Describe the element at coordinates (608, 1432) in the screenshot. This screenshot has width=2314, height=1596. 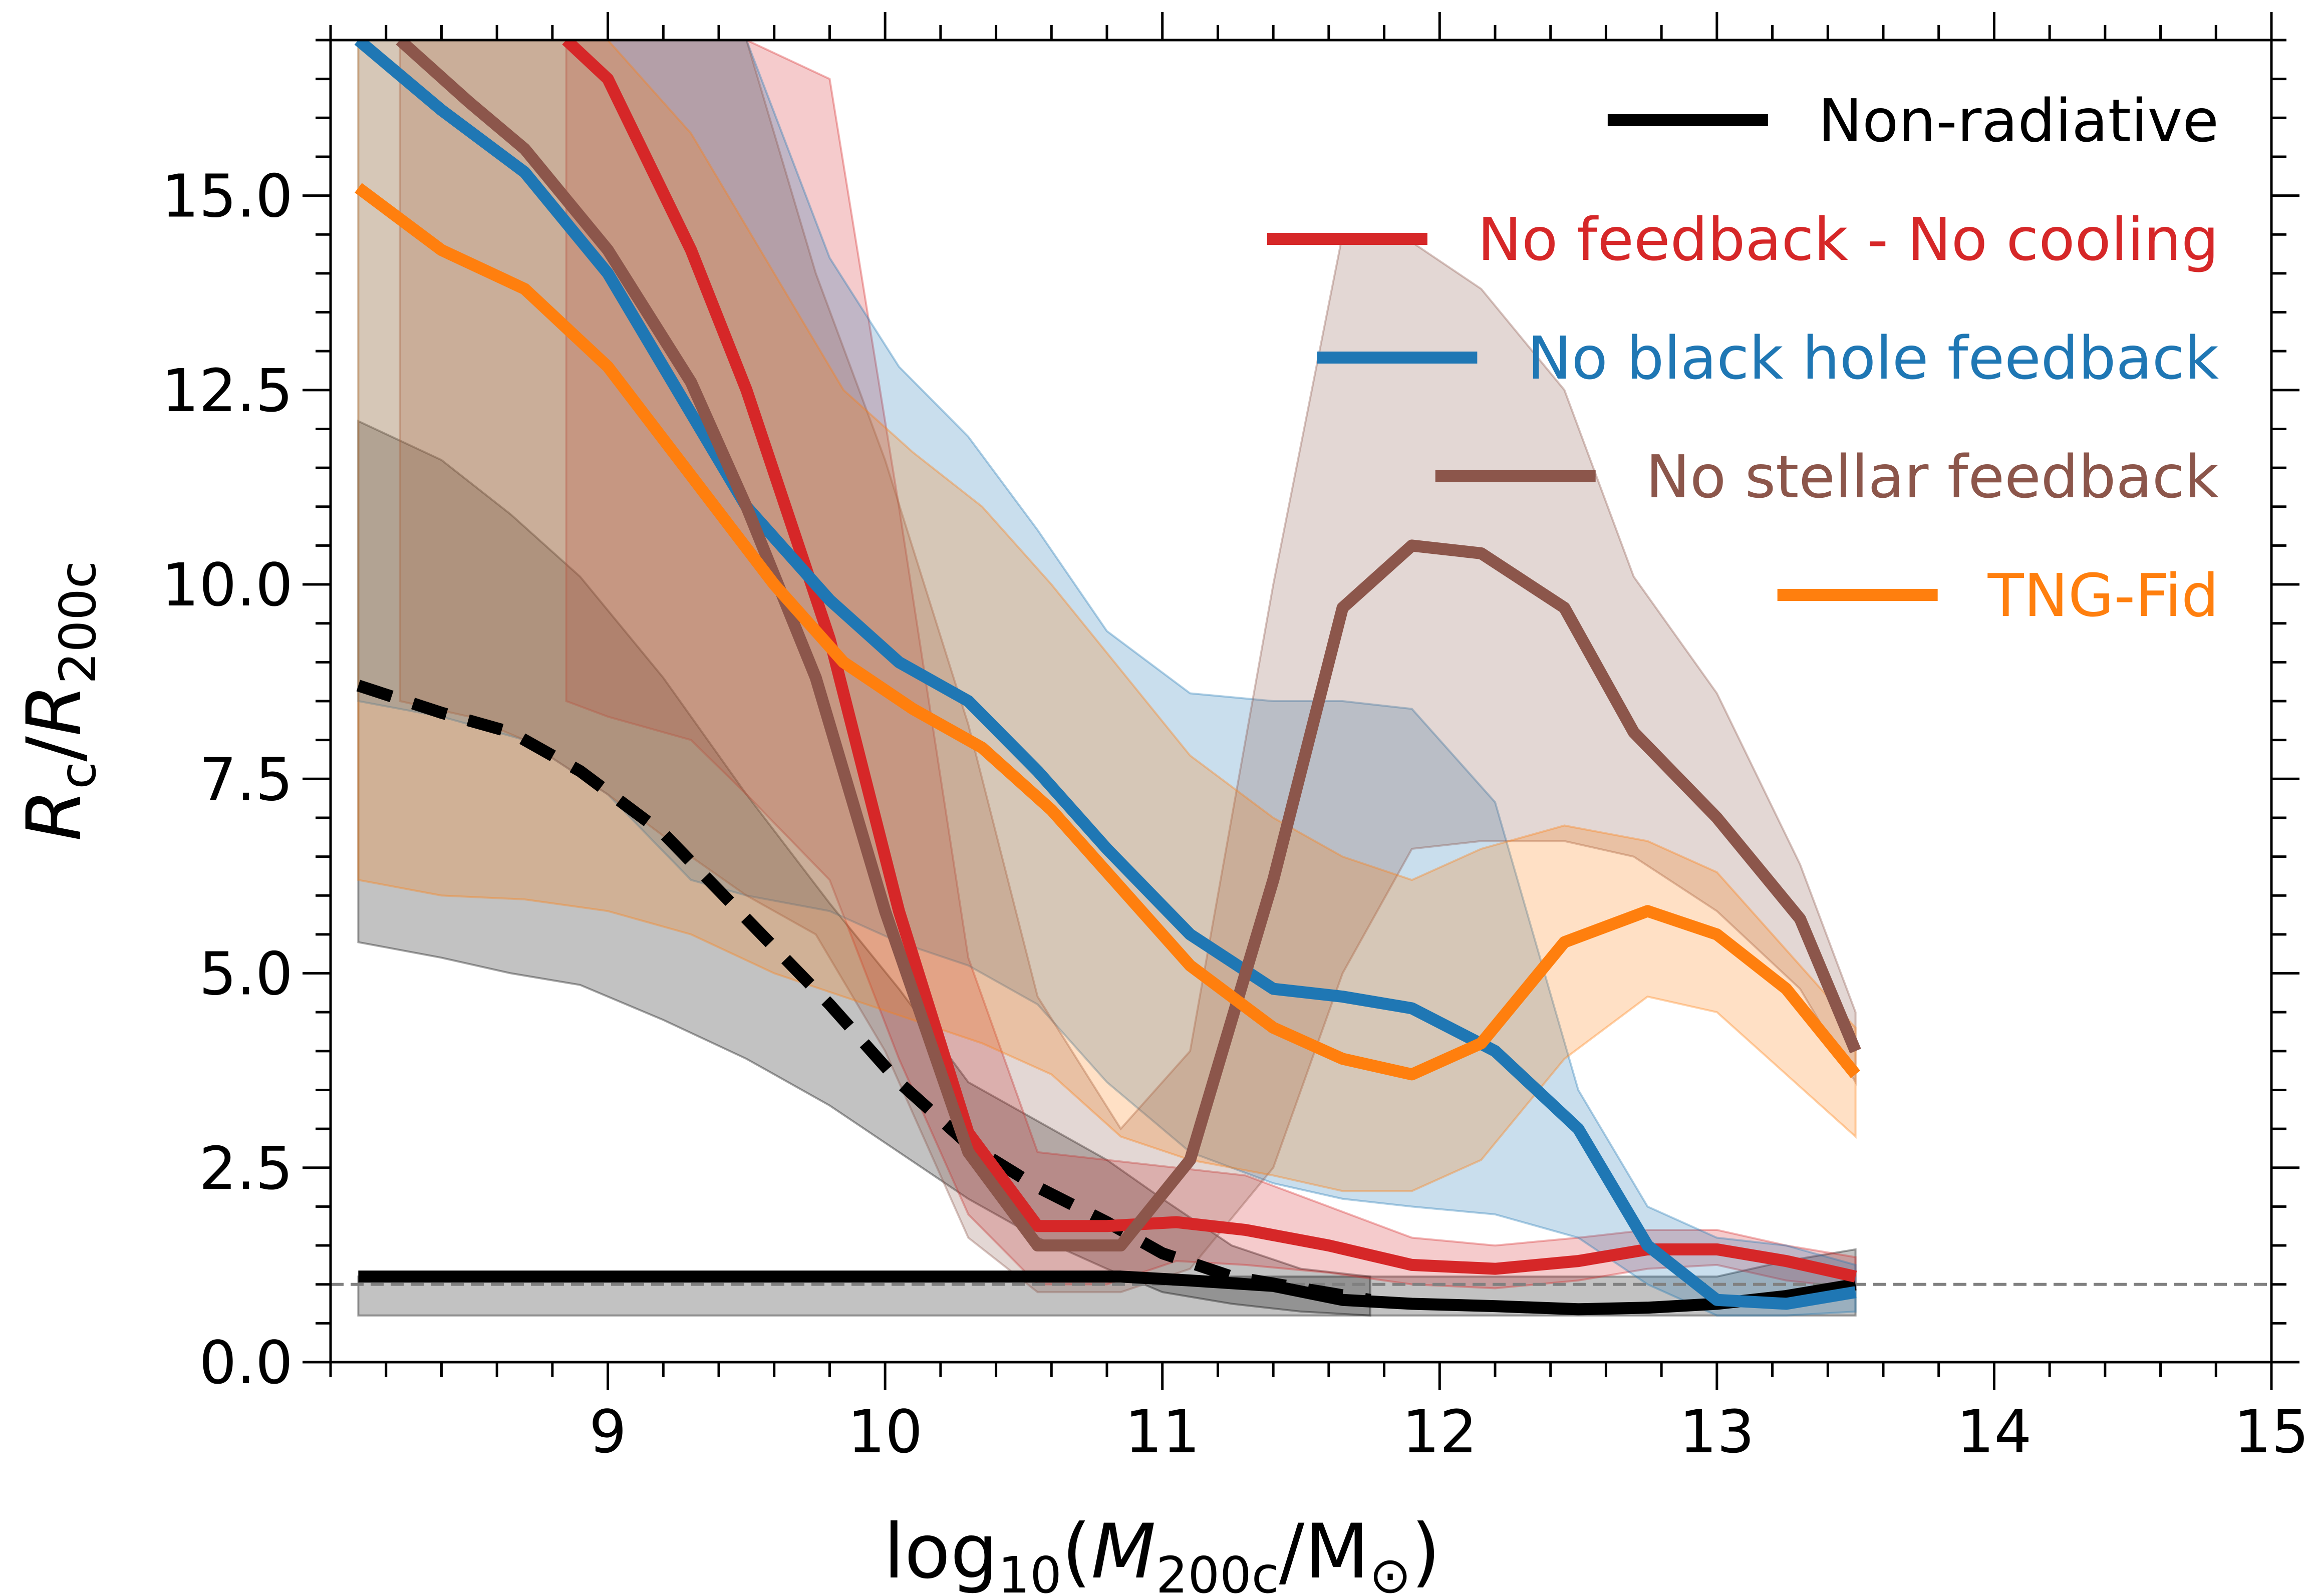
I see `x-tick-label: 9` at that location.